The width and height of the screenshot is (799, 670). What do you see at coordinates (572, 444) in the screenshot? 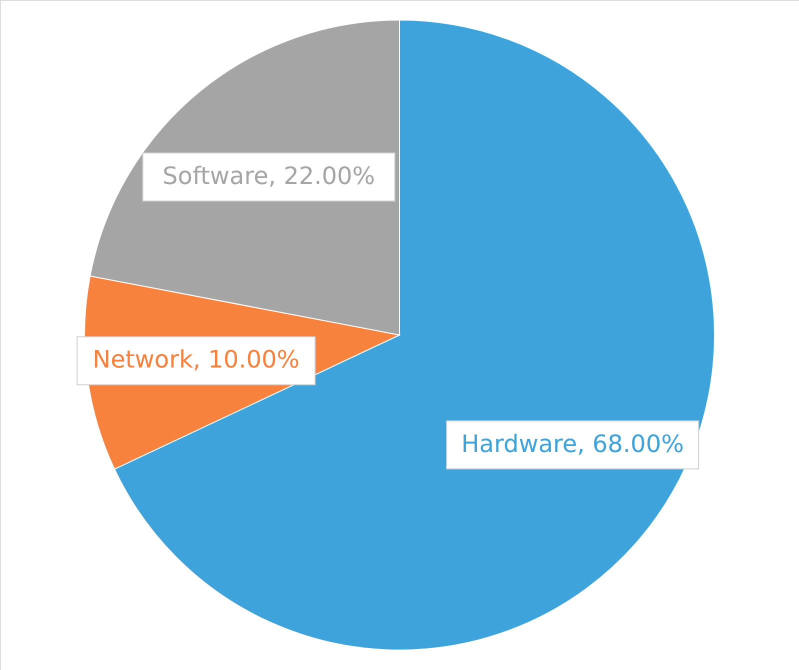
I see `slice-label: Hardware, 68.00%` at bounding box center [572, 444].